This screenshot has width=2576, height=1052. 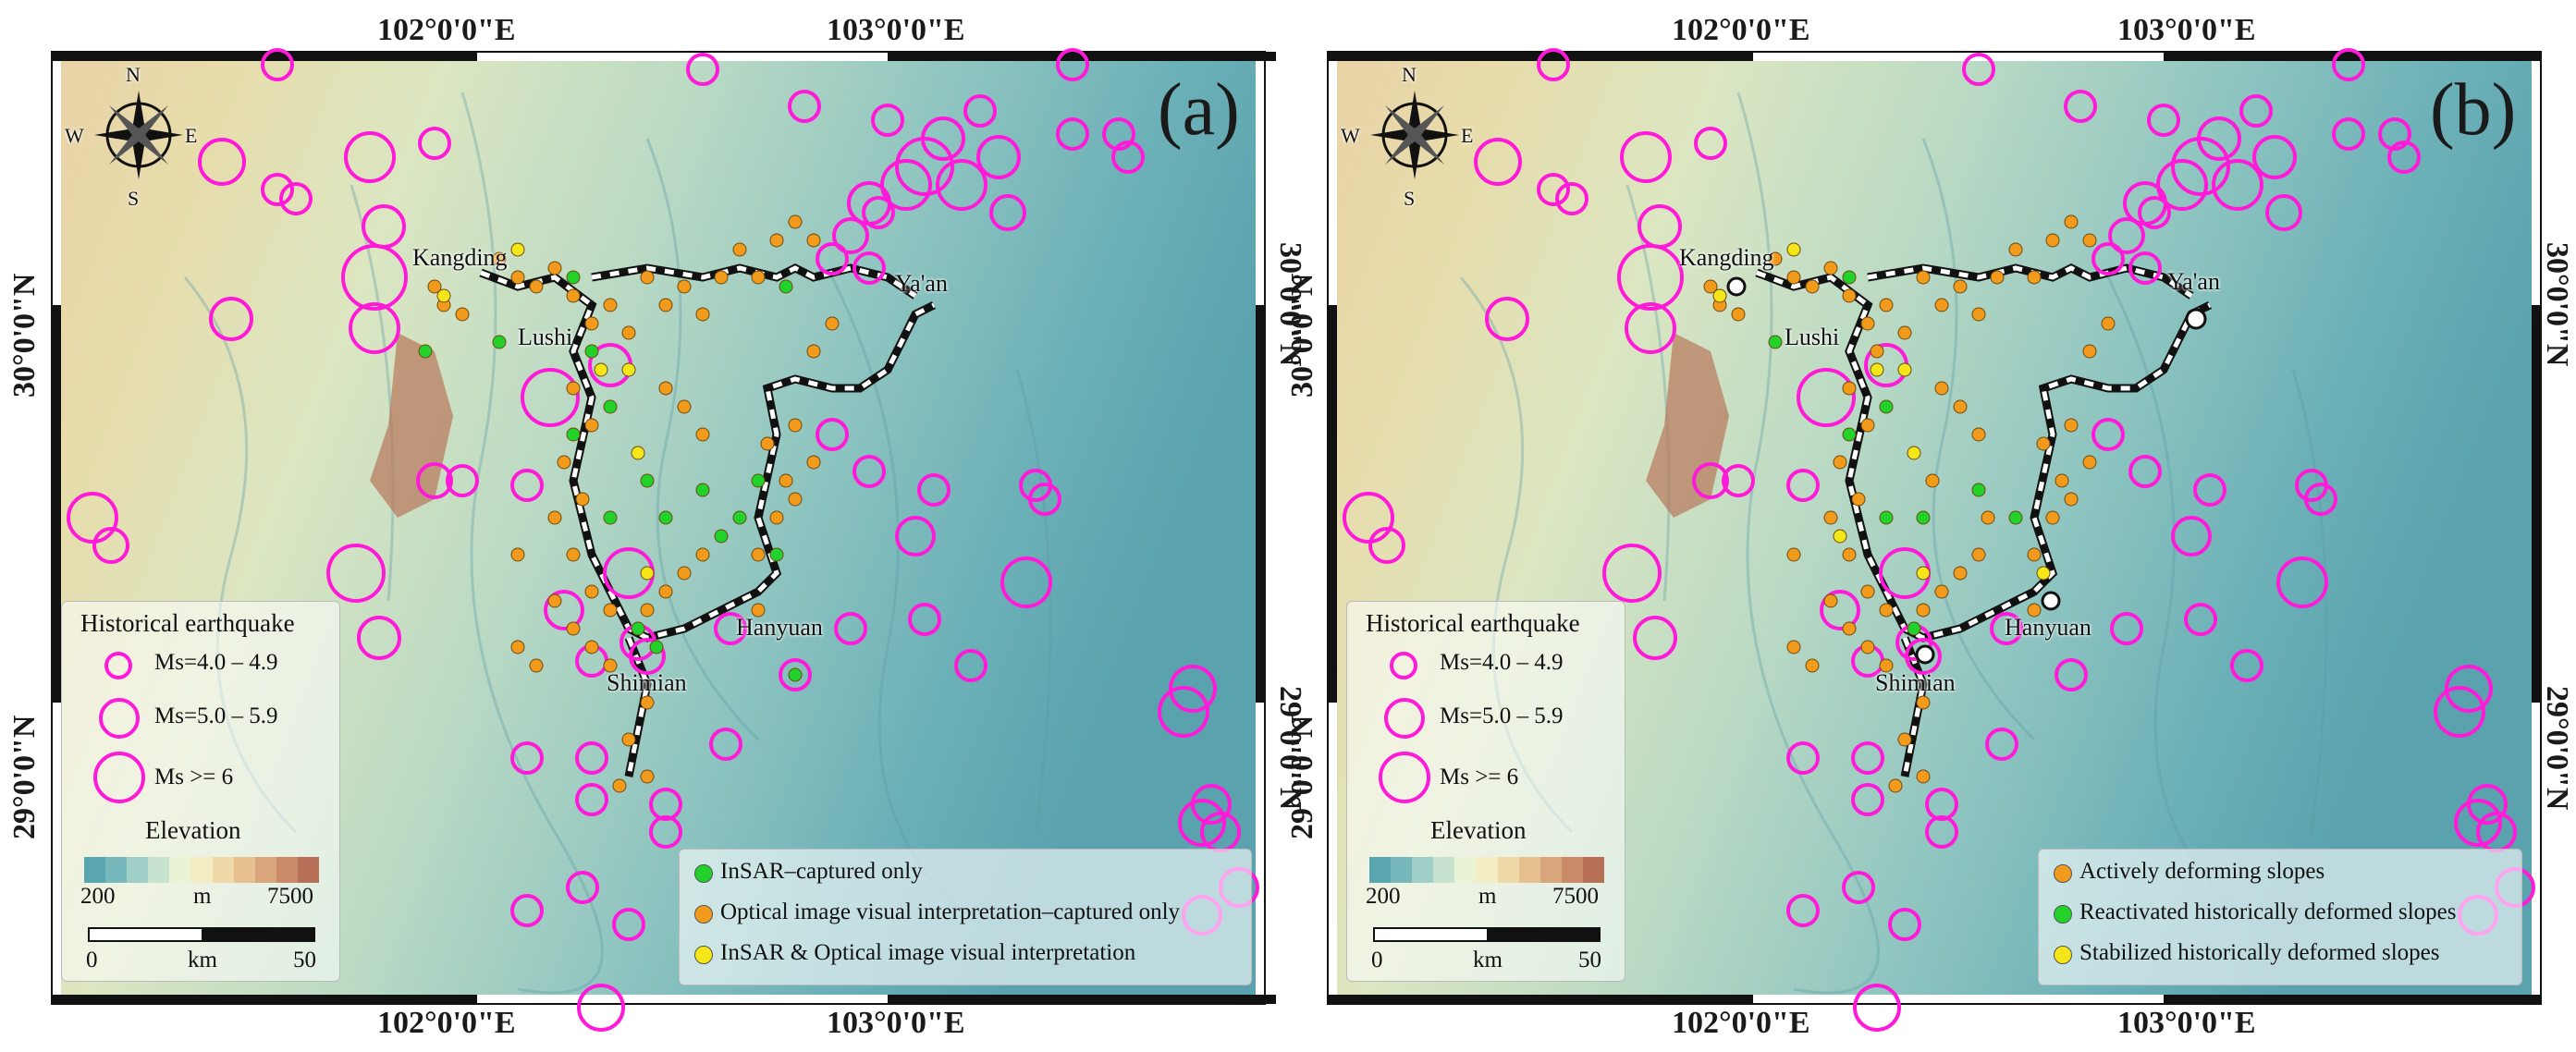 I want to click on lat-label-right-1: 30°0'0"N, so click(x=2557, y=304).